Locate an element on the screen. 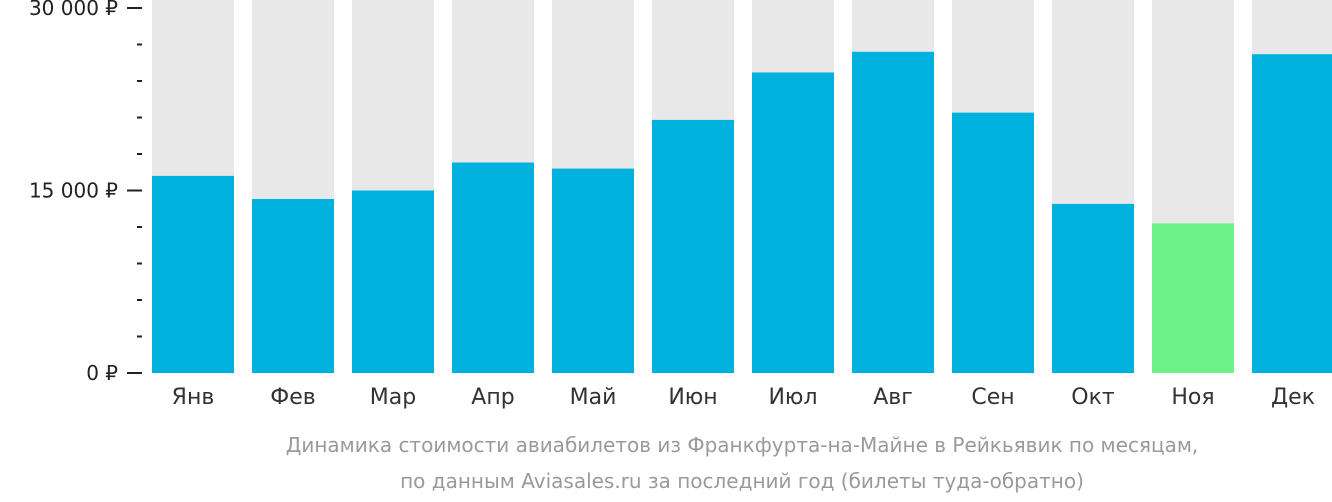 The height and width of the screenshot is (502, 1332). x-tick-label: Сен is located at coordinates (992, 397).